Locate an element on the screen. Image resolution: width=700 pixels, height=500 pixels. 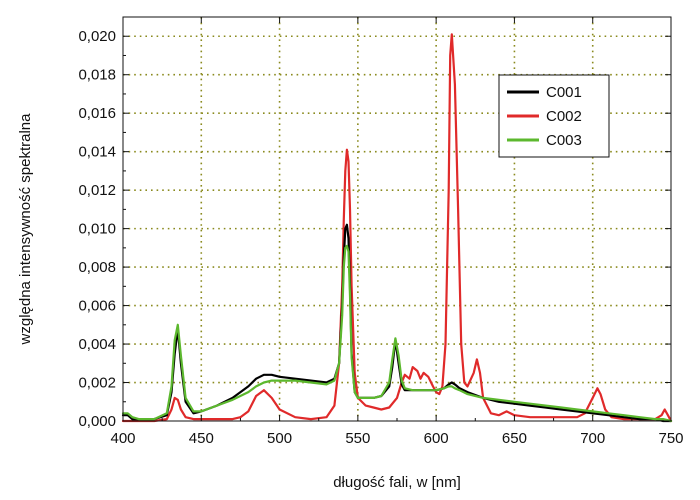
y-tick-label: 0,000 is located at coordinates (97, 421).